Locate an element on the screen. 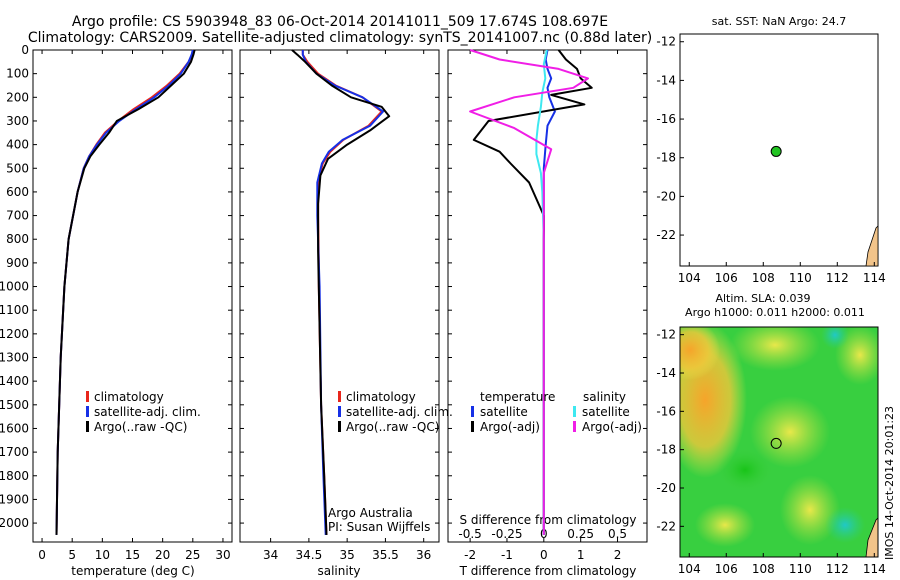 The image size is (900, 580). argo-location-marker is located at coordinates (776, 443).